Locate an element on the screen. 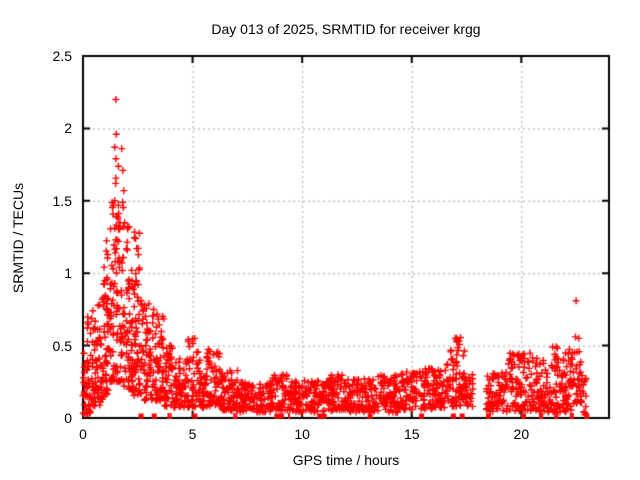 Image resolution: width=640 pixels, height=480 pixels. x-tick-label: 10 is located at coordinates (302, 434).